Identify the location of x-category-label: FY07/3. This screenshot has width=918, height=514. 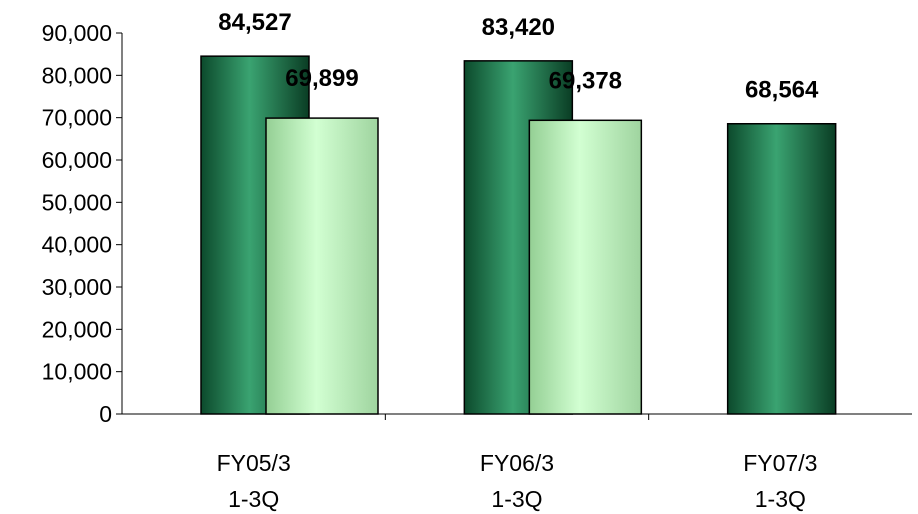
(780, 463).